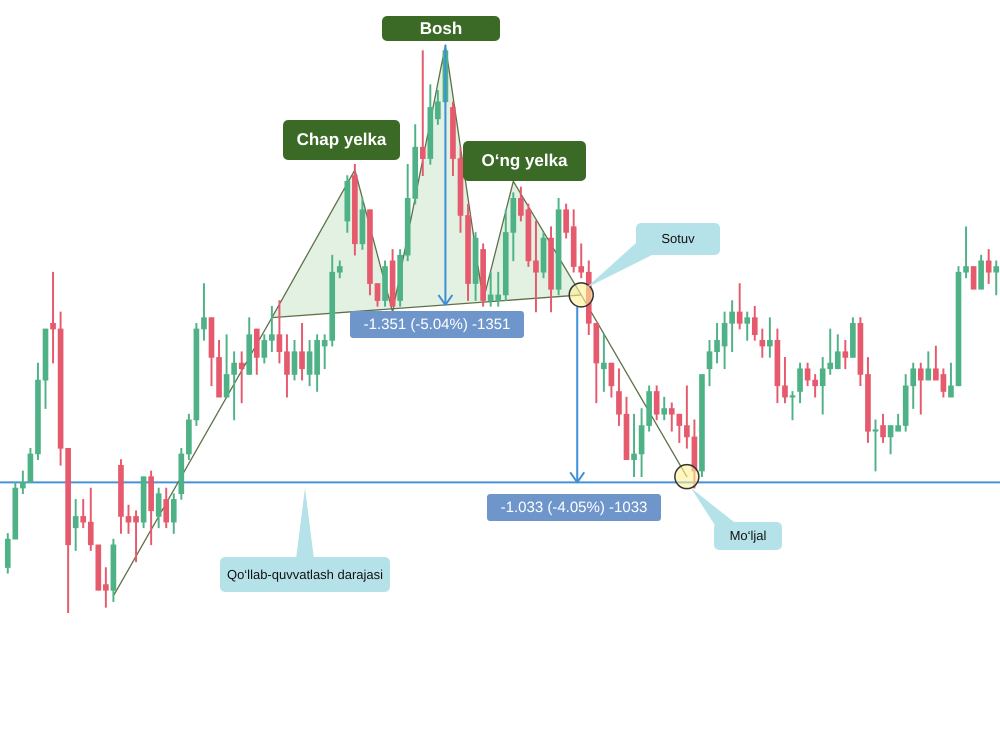  Describe the element at coordinates (341, 140) in the screenshot. I see `annotation: Chap yelka` at that location.